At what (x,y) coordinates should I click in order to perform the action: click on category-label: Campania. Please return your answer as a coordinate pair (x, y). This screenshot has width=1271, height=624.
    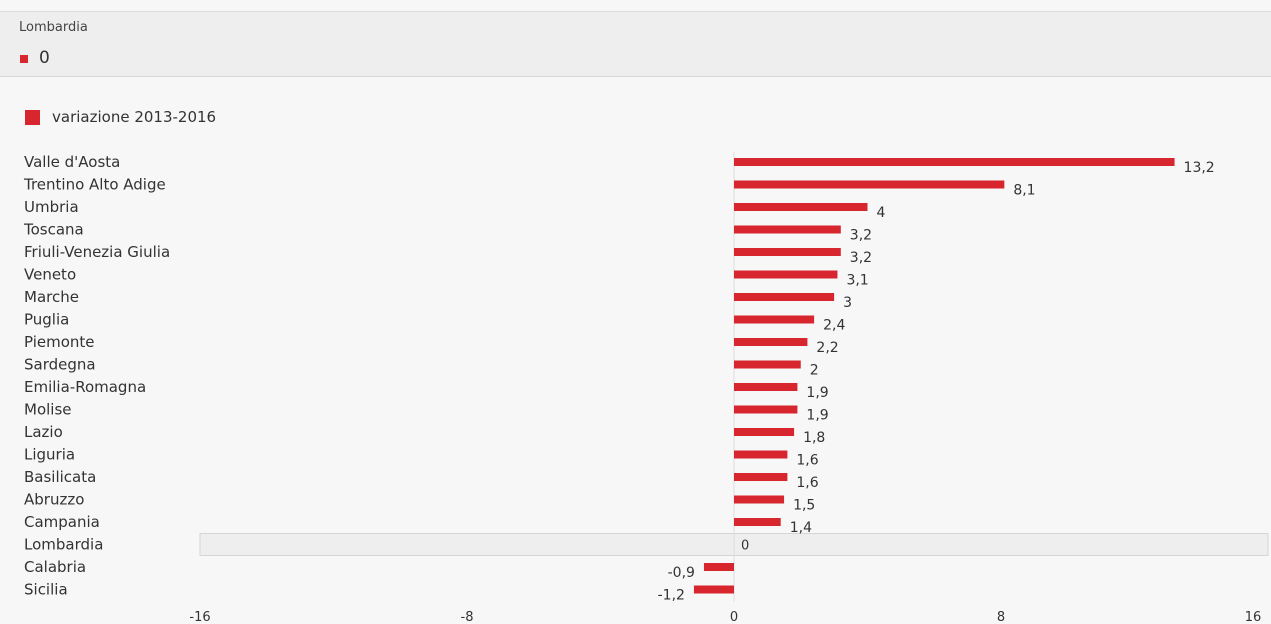
    Looking at the image, I should click on (62, 522).